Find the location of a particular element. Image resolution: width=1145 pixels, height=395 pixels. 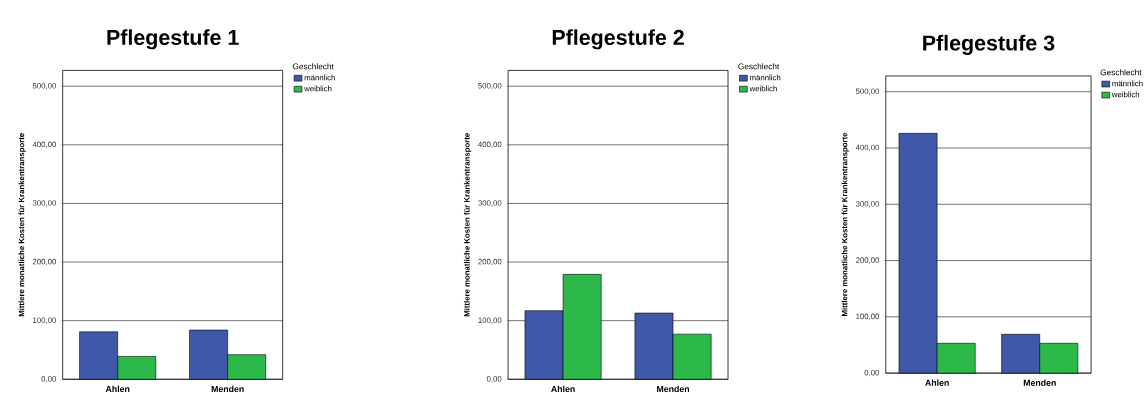

chart-title: Pflegestufe 3 is located at coordinates (989, 44).